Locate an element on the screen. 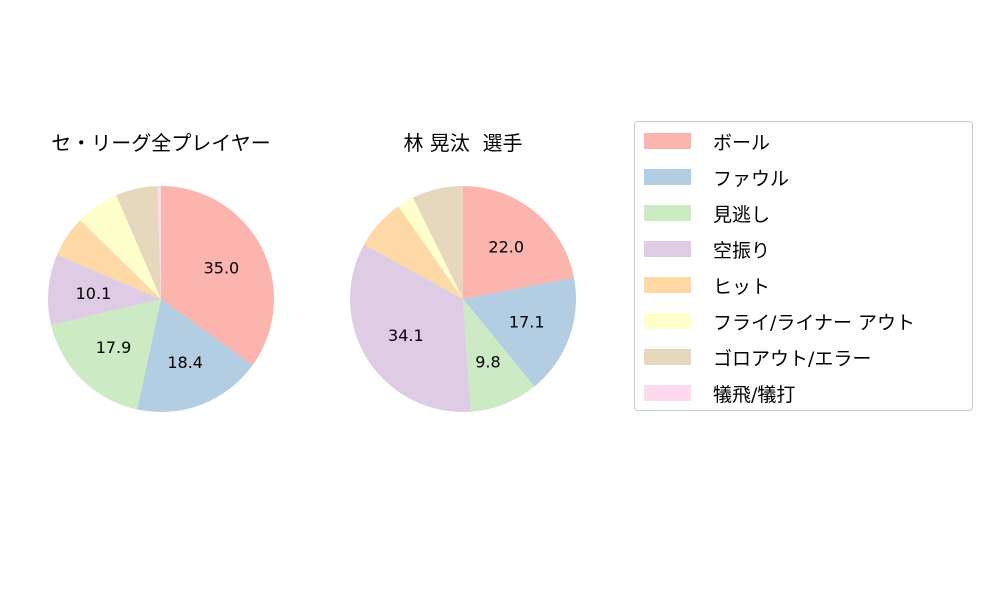  legend-label: ヒット is located at coordinates (742, 286).